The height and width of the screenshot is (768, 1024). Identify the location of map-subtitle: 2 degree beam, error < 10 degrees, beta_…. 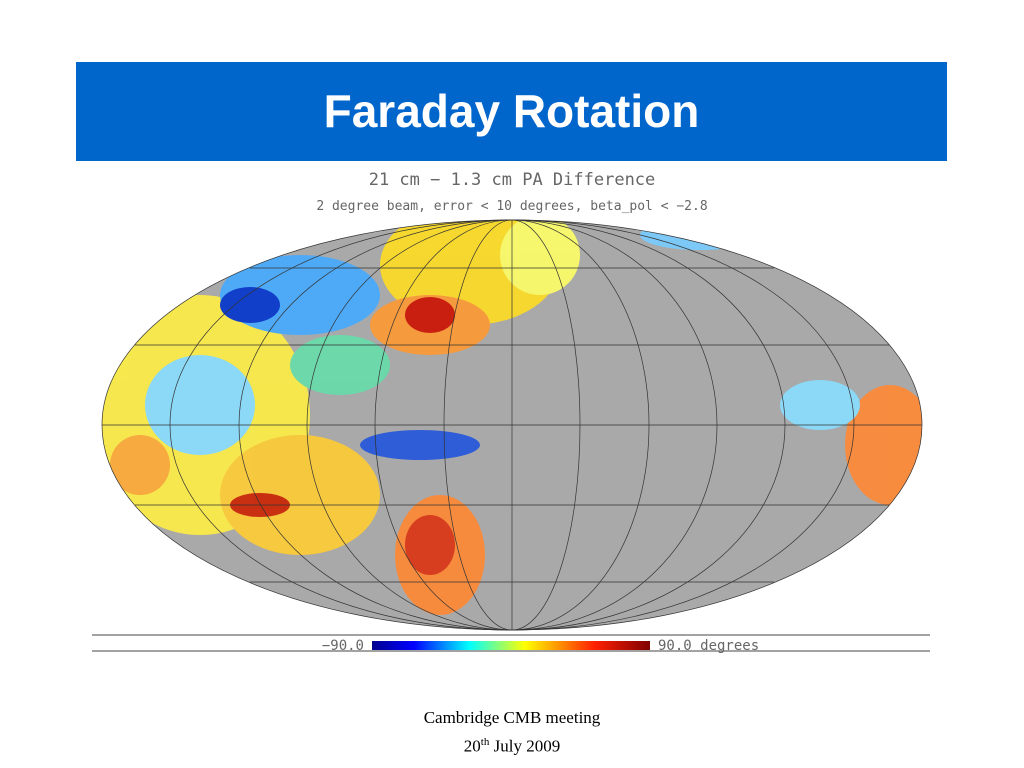
(511, 206).